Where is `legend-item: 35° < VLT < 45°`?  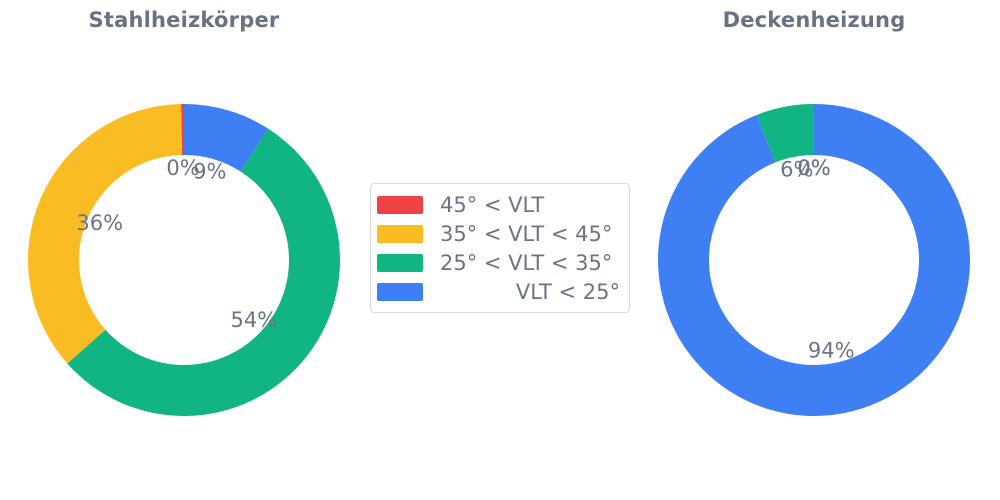
legend-item: 35° < VLT < 45° is located at coordinates (501, 234).